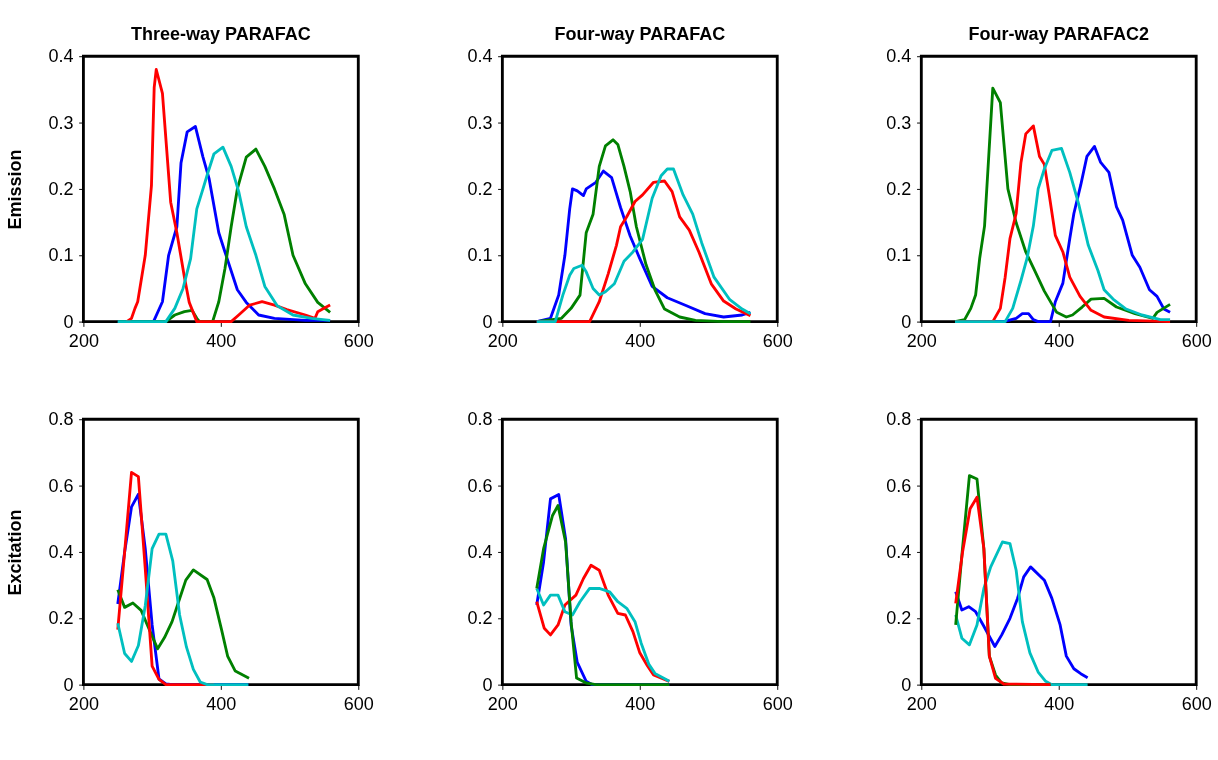 This screenshot has width=1218, height=760. What do you see at coordinates (1059, 34) in the screenshot?
I see `chart-title: Four-way PARAFAC2` at bounding box center [1059, 34].